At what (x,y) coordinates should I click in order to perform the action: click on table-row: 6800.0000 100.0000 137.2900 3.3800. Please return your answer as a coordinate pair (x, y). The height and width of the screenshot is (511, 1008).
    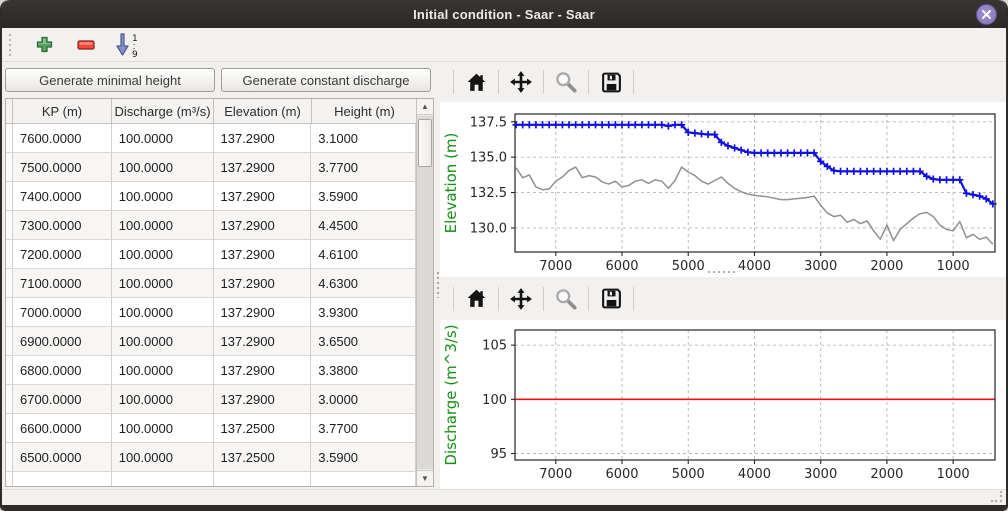
    Looking at the image, I should click on (211, 370).